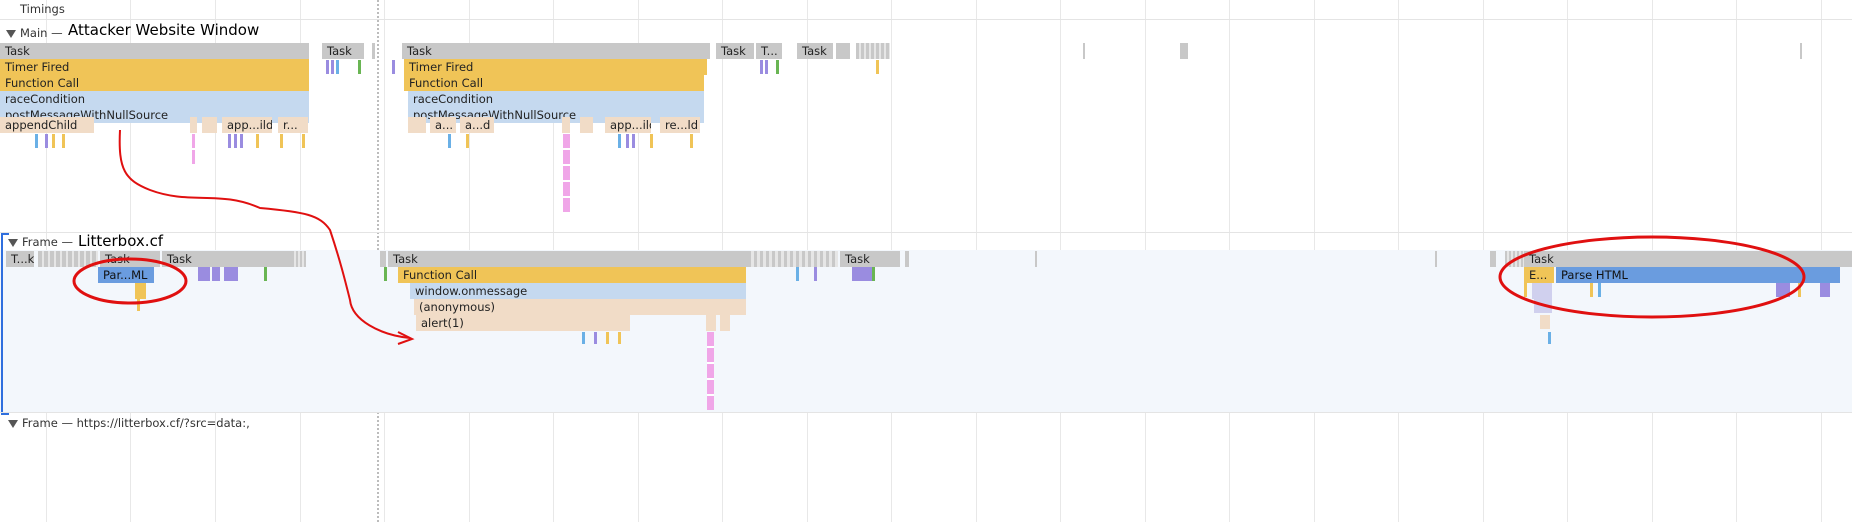 This screenshot has height=522, width=1852. Describe the element at coordinates (264, 234) in the screenshot. I see `annotation-arrow-path` at that location.